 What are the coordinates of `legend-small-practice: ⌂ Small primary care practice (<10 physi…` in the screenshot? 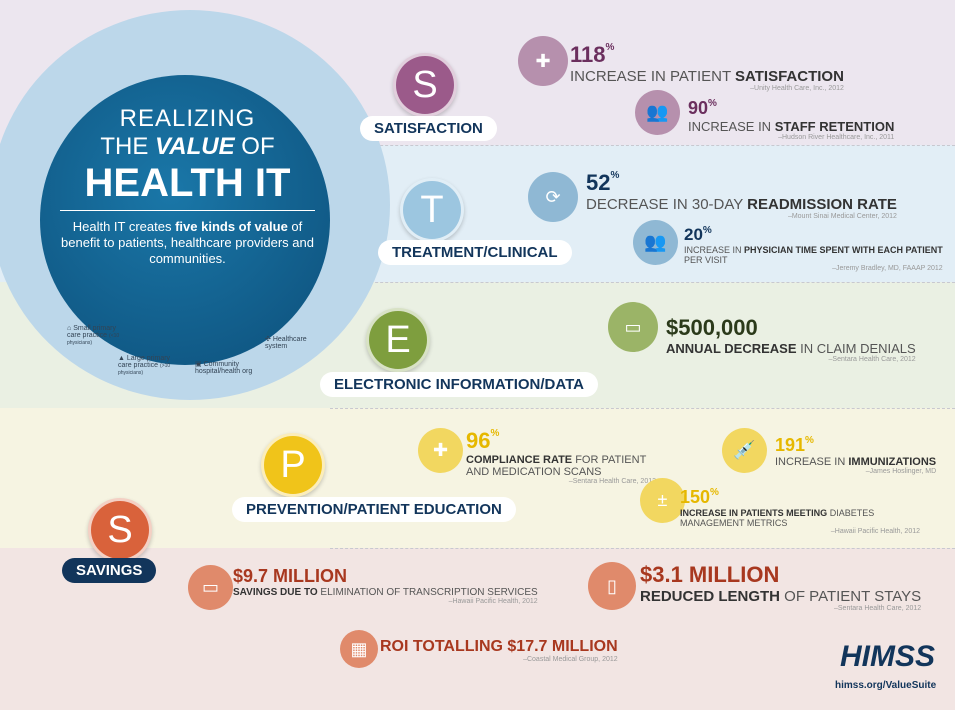 It's located at (93, 335).